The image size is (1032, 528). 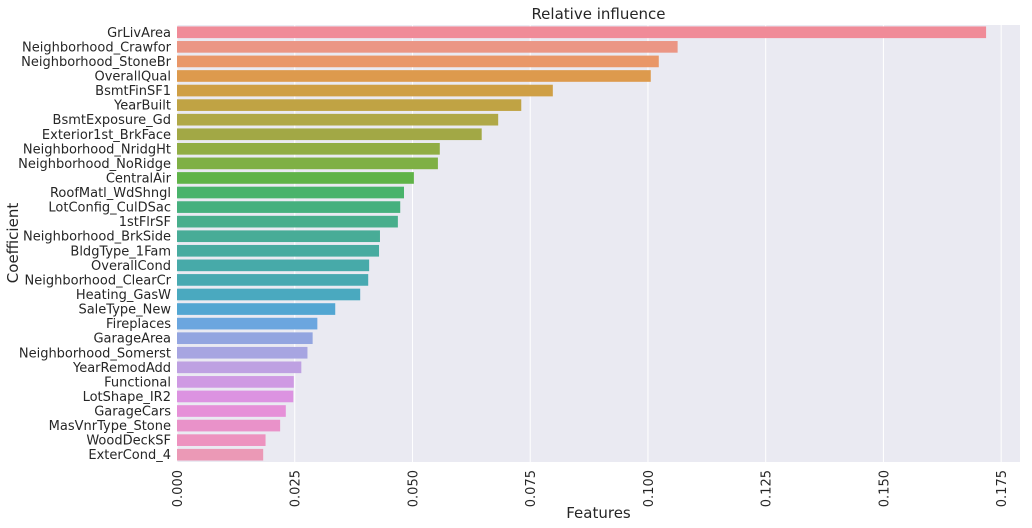 I want to click on y-tick-label: MasVnrType_Stone, so click(x=110, y=426).